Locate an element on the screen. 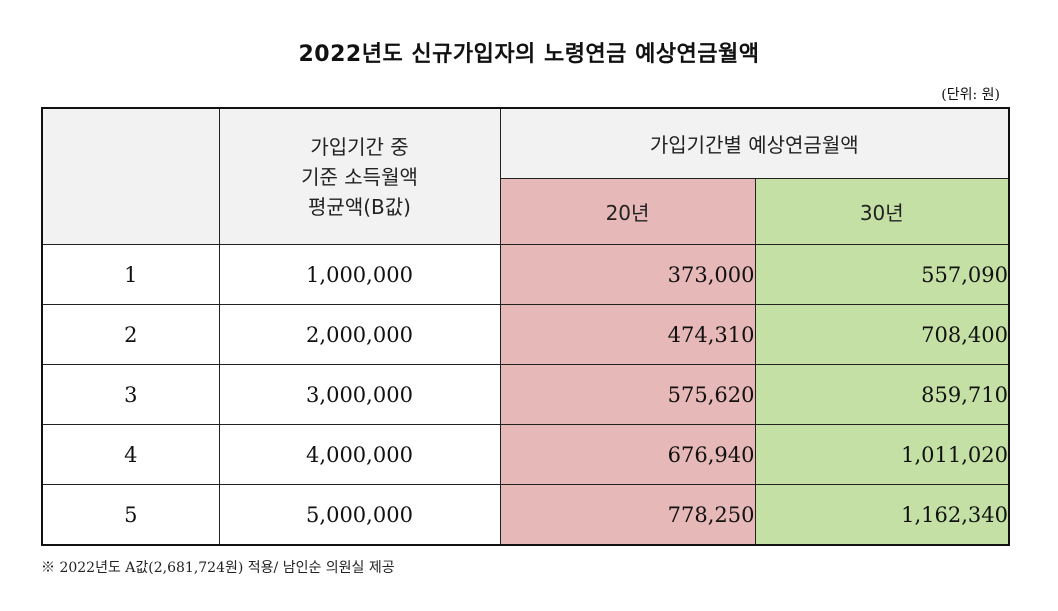  row-index: 5 is located at coordinates (130, 515).